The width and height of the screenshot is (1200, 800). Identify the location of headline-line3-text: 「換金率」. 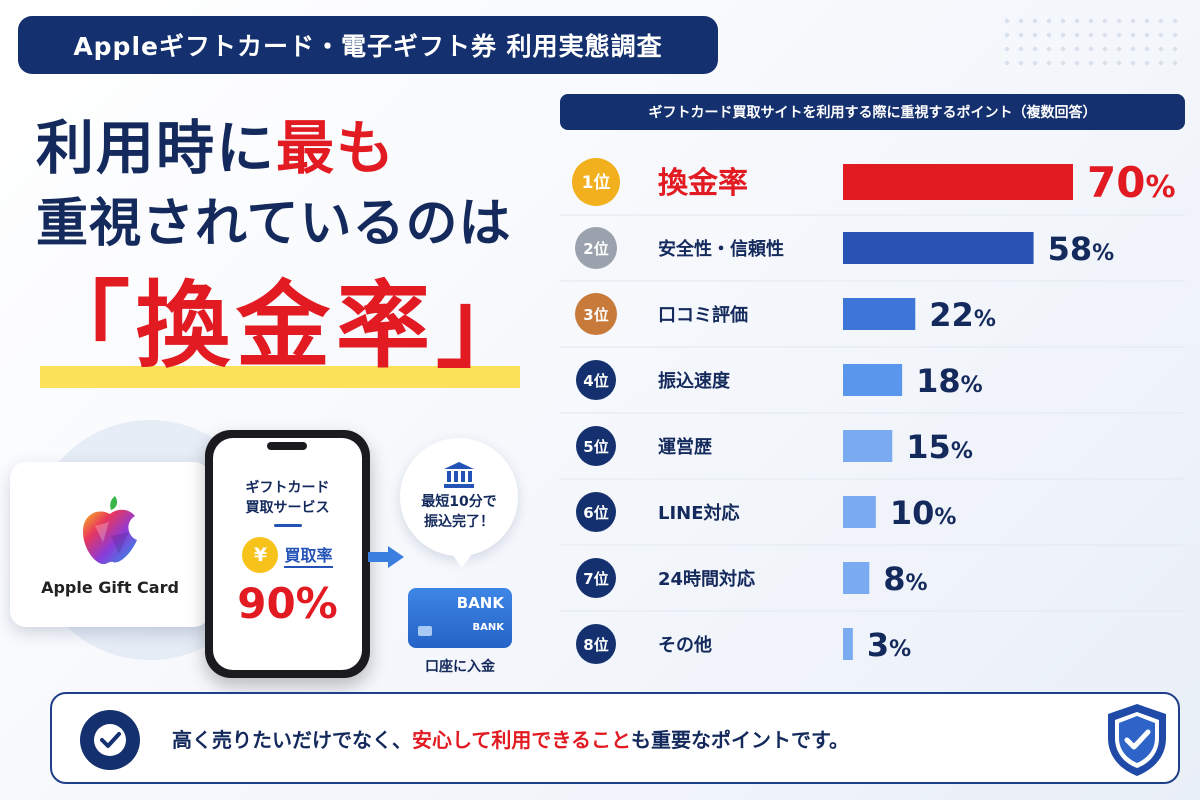
(286, 326).